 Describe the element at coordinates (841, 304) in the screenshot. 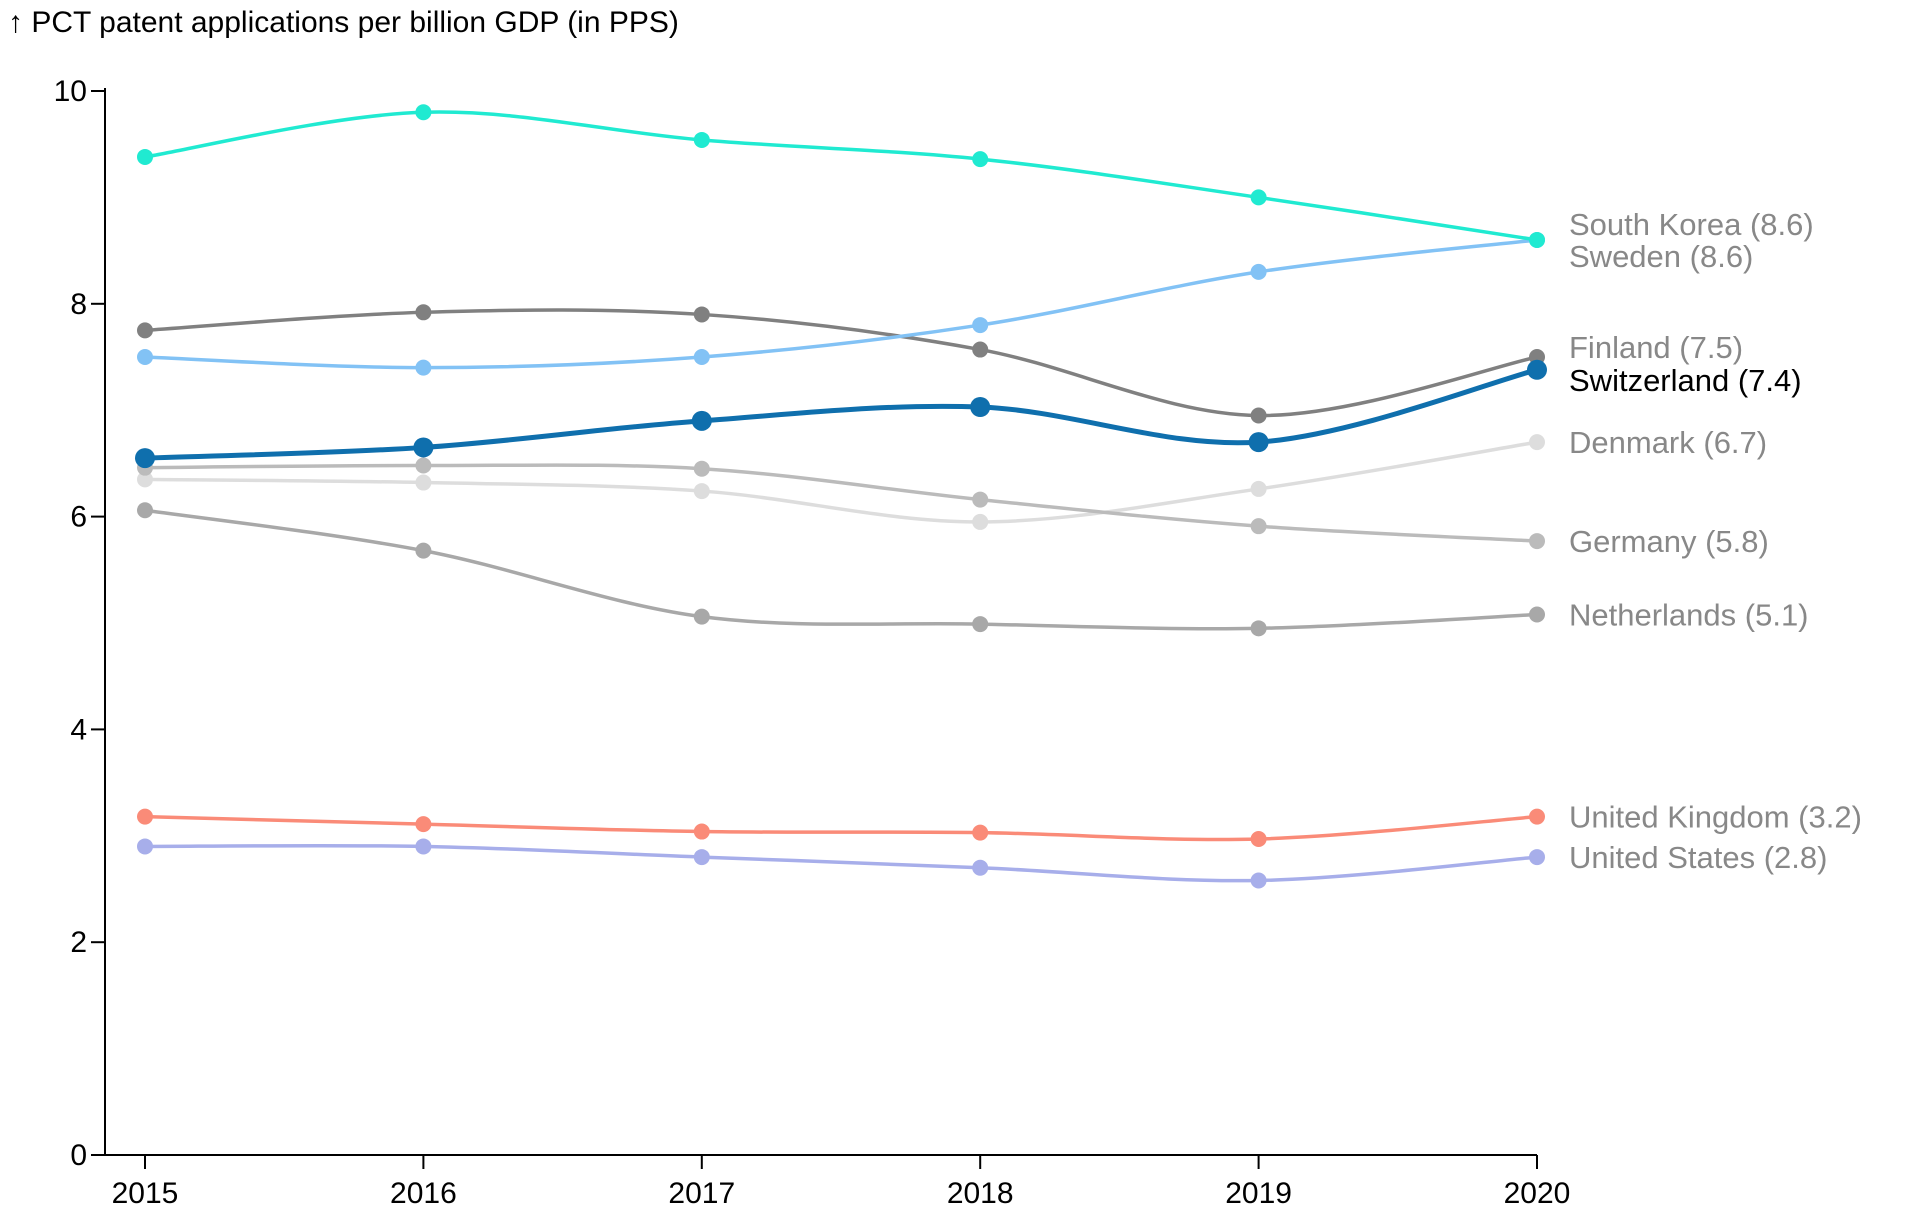

I see `series-line-sweden` at that location.